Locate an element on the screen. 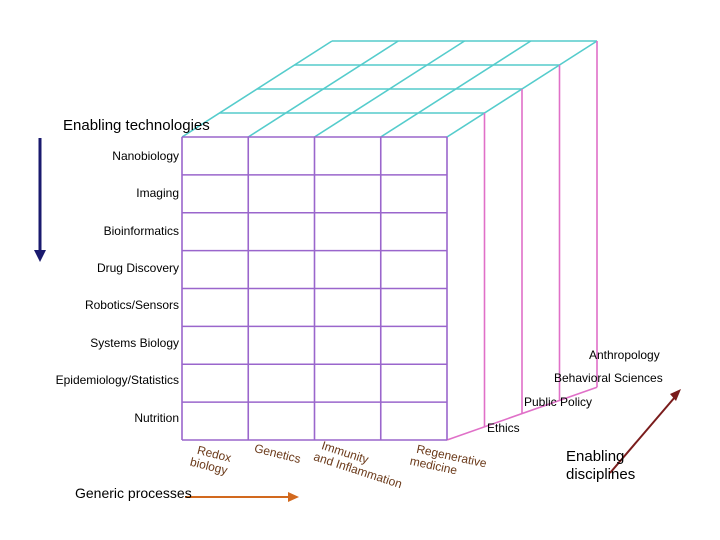 This screenshot has height=540, width=720. disciplines-arrow is located at coordinates (645, 431).